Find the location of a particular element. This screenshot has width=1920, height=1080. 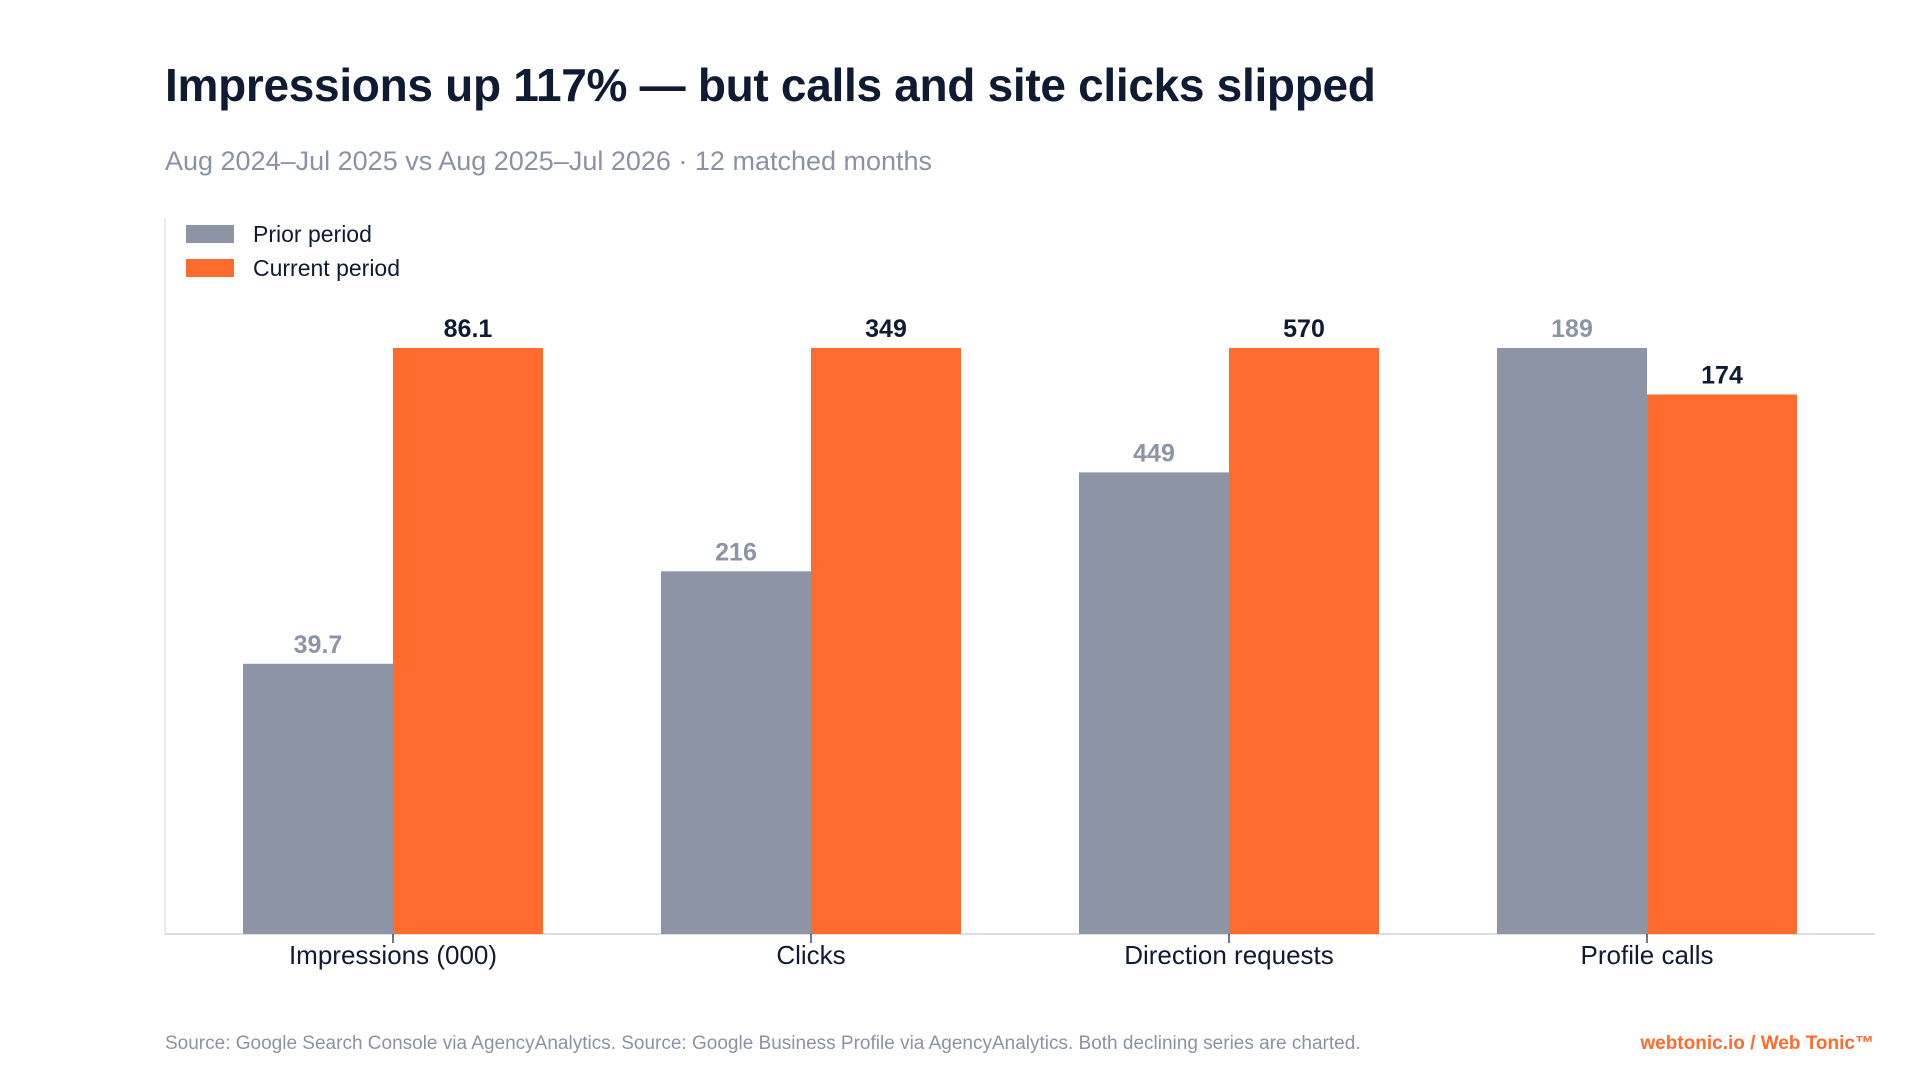

bar-current-period-profile-calls is located at coordinates (1722, 664).